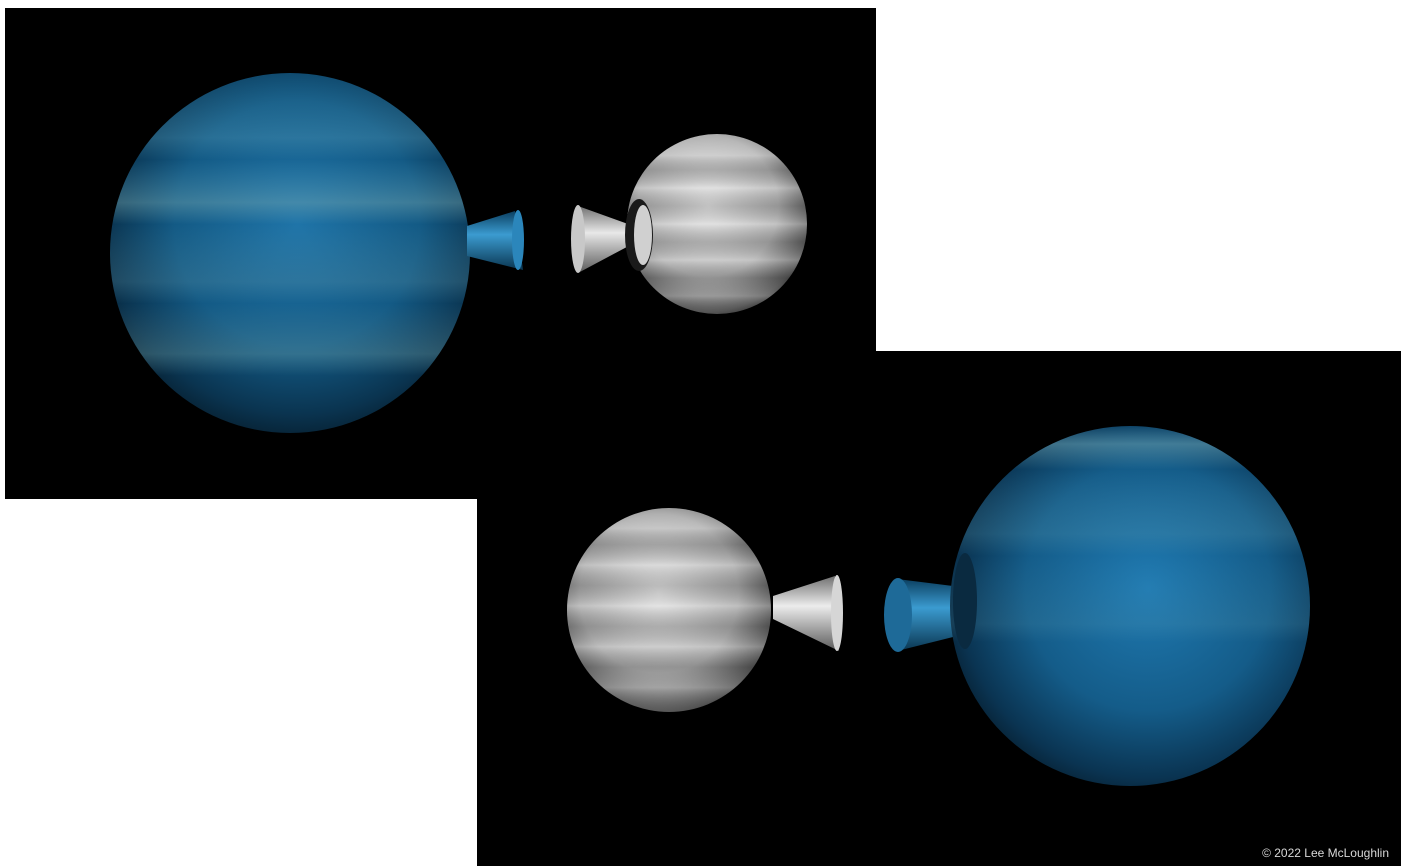 The height and width of the screenshot is (866, 1407). Describe the element at coordinates (1325, 853) in the screenshot. I see `copyright-credit: © 2022 Lee McLoughlin` at that location.